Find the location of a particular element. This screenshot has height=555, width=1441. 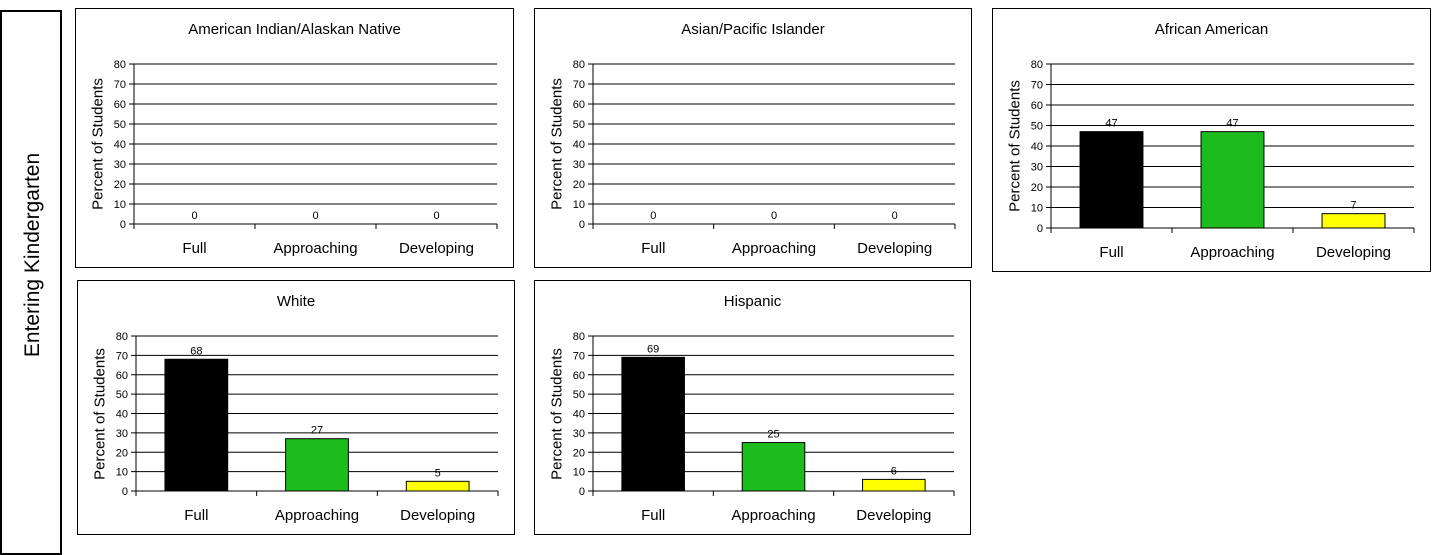

data-label: 27 is located at coordinates (317, 431).